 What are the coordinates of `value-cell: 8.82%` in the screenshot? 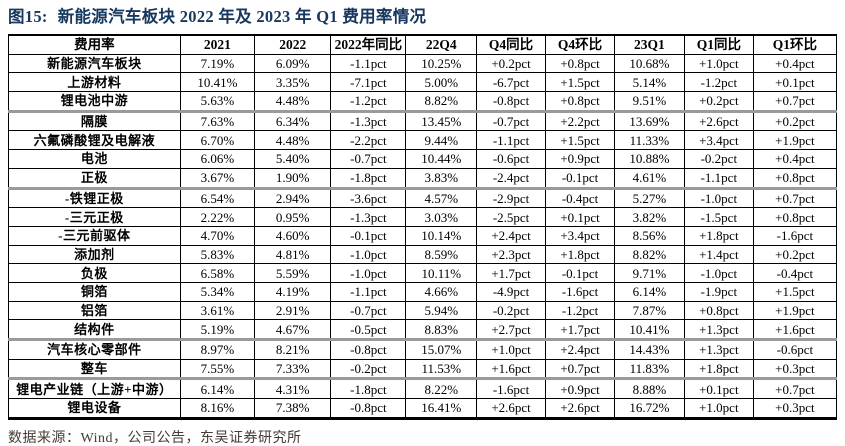 It's located at (441, 102).